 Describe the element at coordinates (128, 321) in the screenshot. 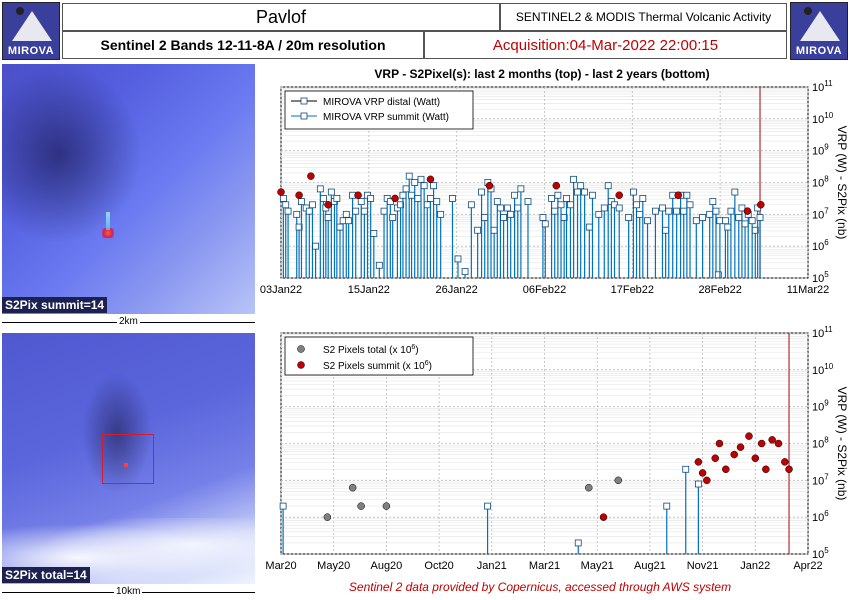

I see `scale-label-top: 2km` at that location.